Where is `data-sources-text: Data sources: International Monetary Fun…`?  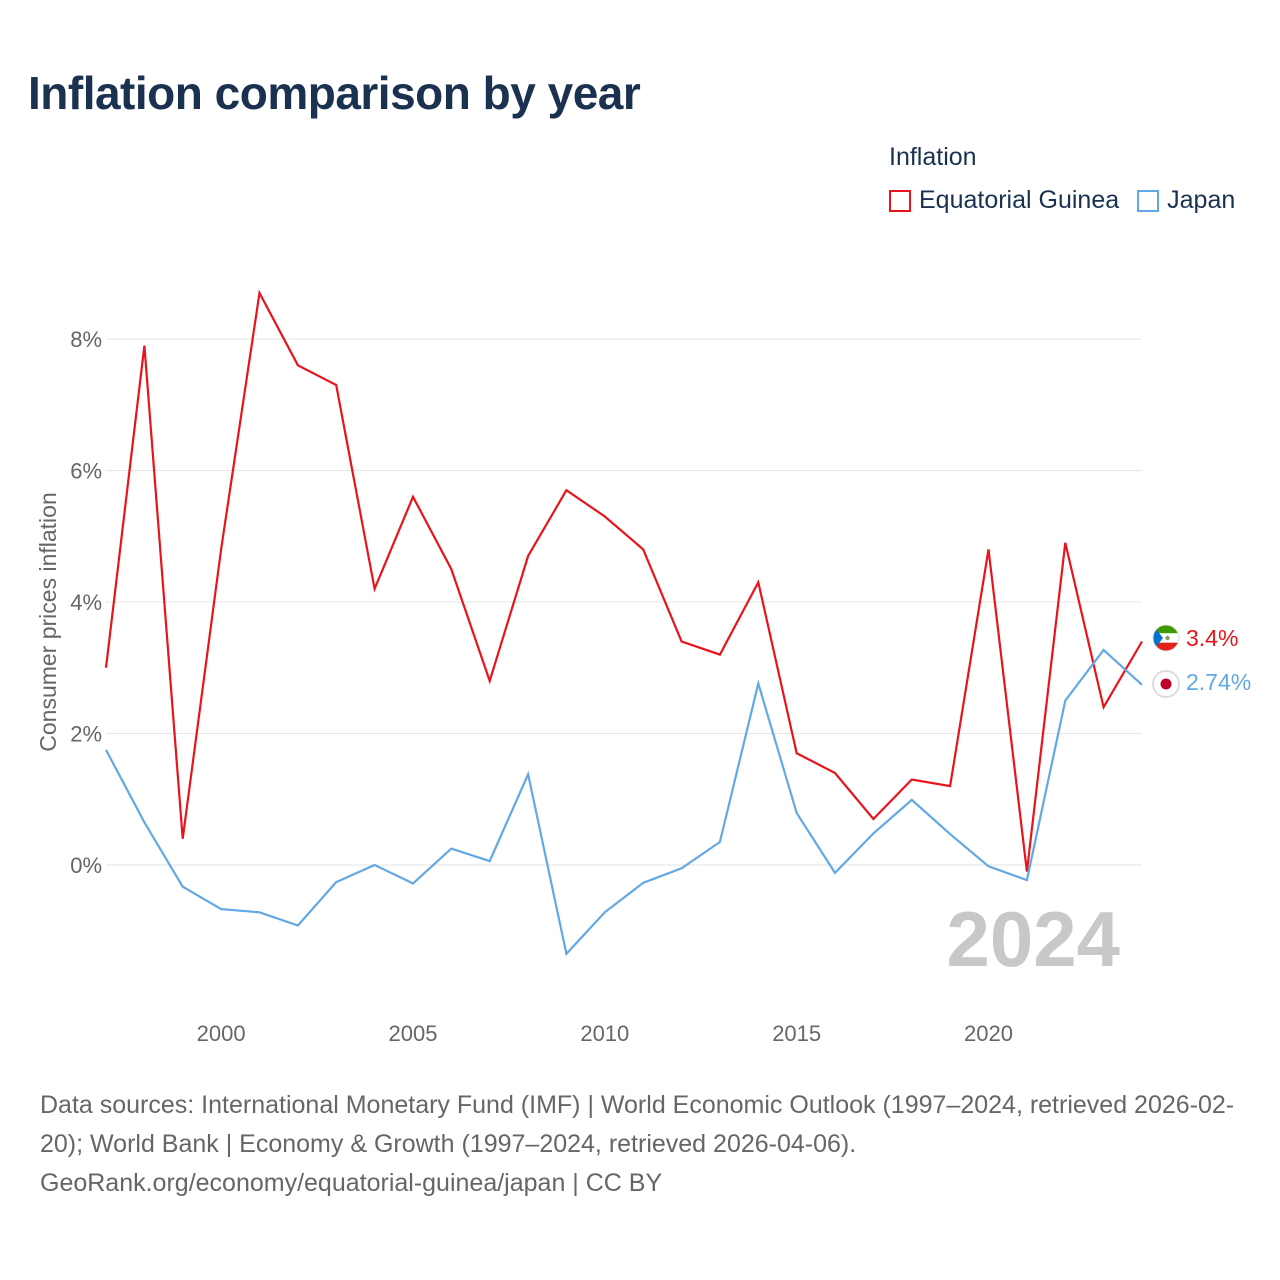
data-sources-text: Data sources: International Monetary Fun… is located at coordinates (637, 1124).